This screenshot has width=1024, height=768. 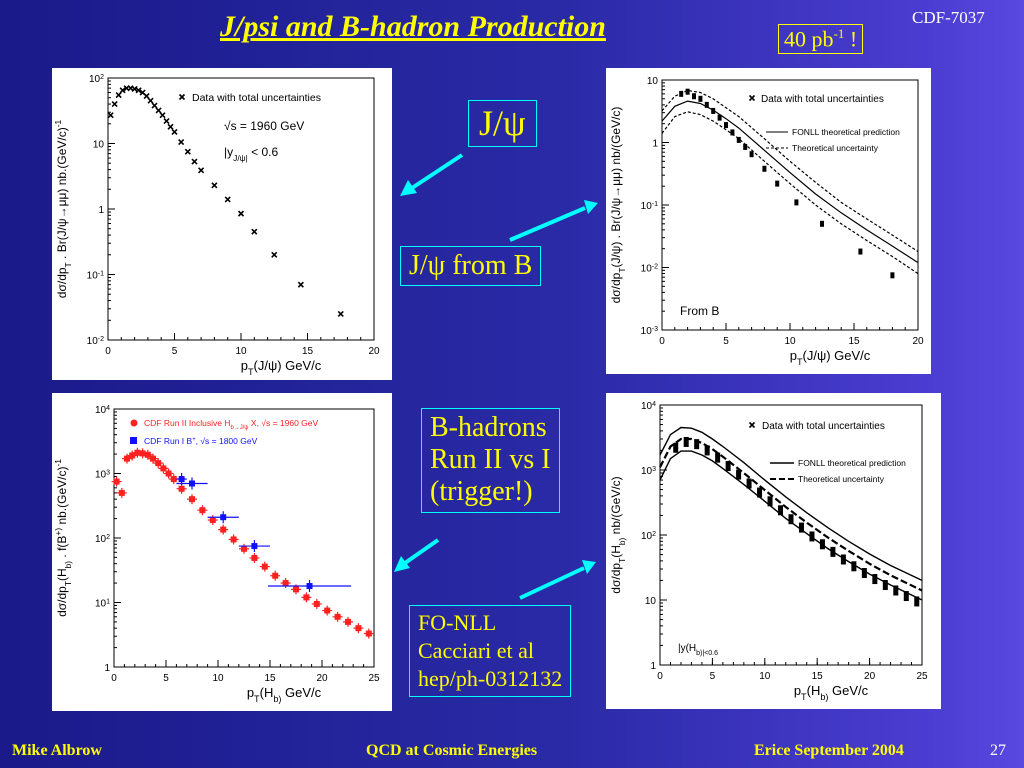 What do you see at coordinates (182, 97) in the screenshot?
I see `legend-marker` at bounding box center [182, 97].